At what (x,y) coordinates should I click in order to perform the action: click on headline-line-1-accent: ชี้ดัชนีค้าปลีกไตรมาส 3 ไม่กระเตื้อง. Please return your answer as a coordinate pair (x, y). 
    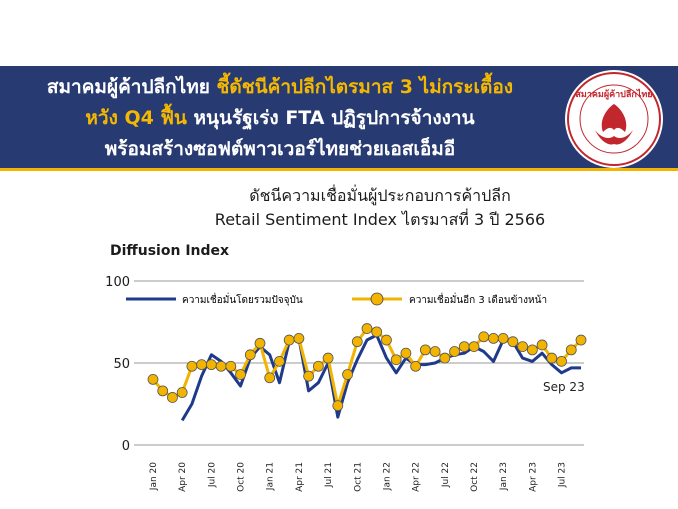
    Looking at the image, I should click on (361, 87).